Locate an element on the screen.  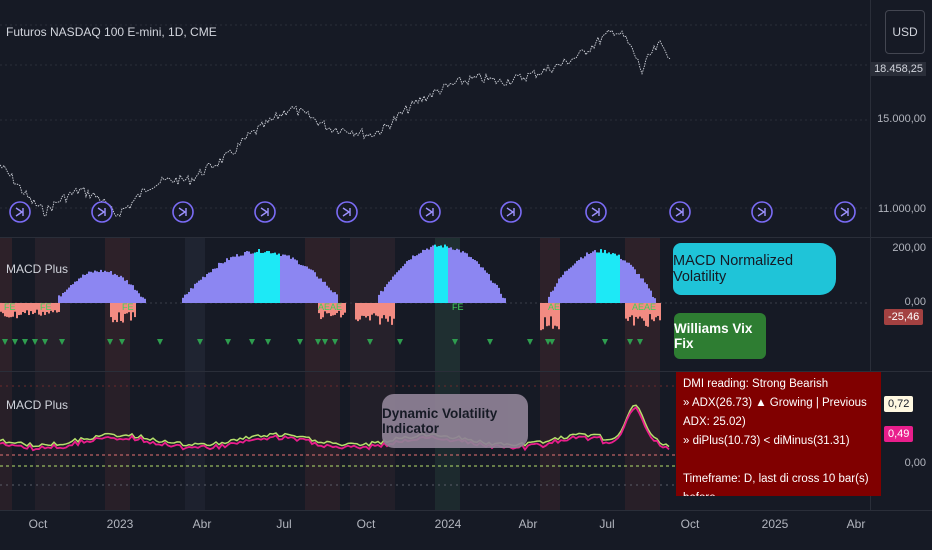
pane2-indicator-name: MACD Plus is located at coordinates (37, 405).